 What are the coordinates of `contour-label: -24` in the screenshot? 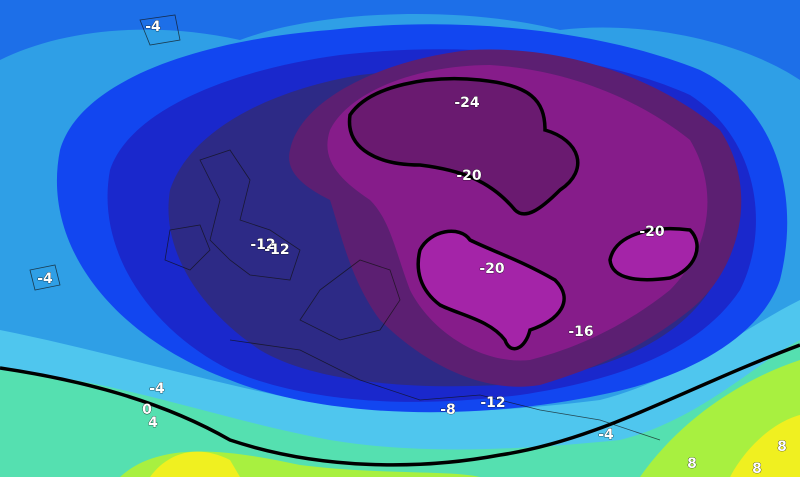 It's located at (467, 103).